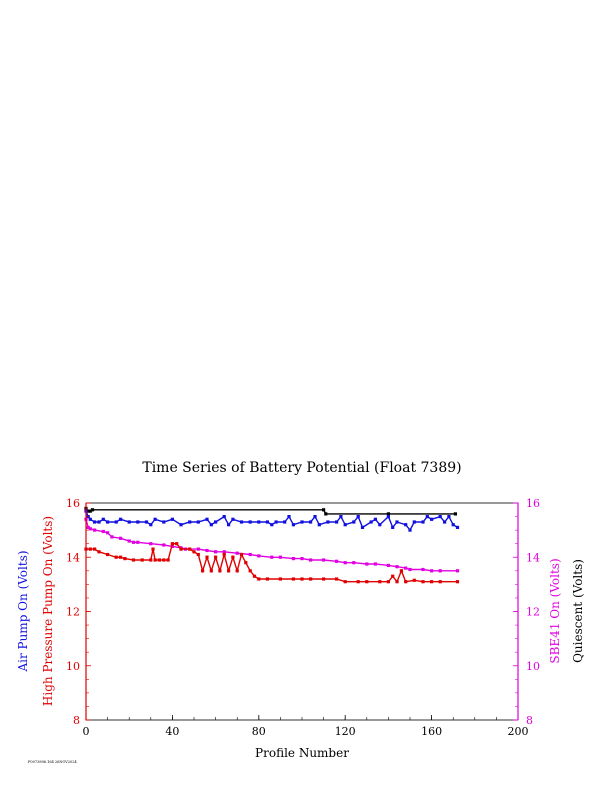 The height and width of the screenshot is (792, 612). Describe the element at coordinates (533, 503) in the screenshot. I see `right-y-tick-label: 16` at that location.